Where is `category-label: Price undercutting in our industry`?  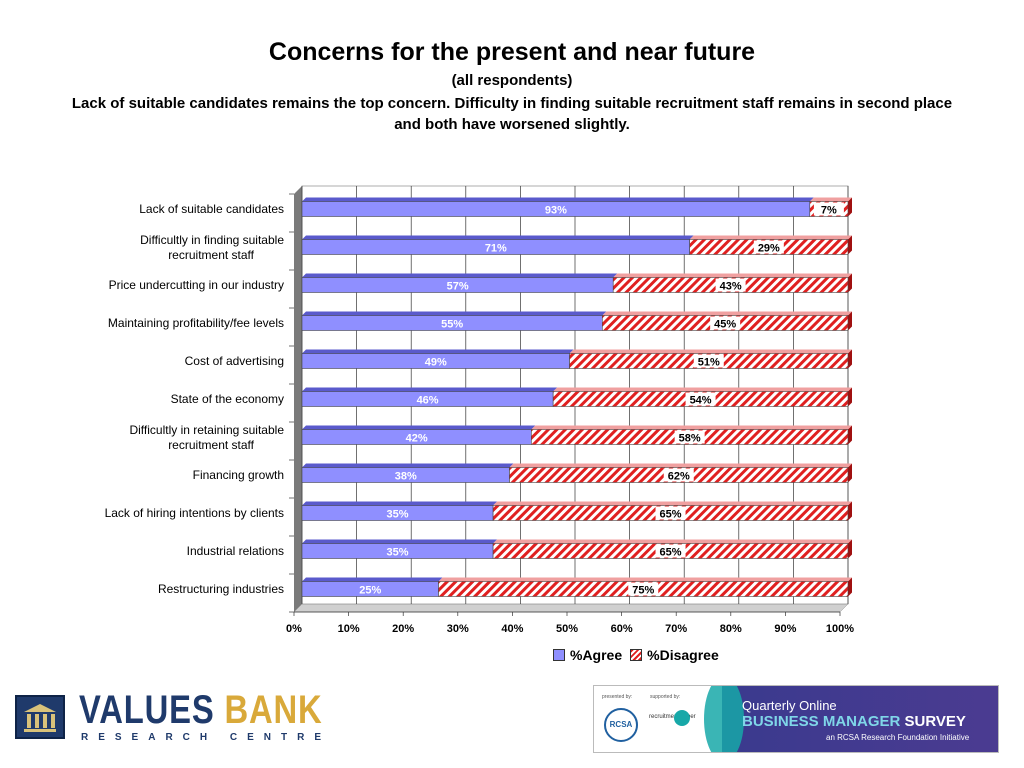
category-label: Price undercutting in our industry is located at coordinates (196, 285).